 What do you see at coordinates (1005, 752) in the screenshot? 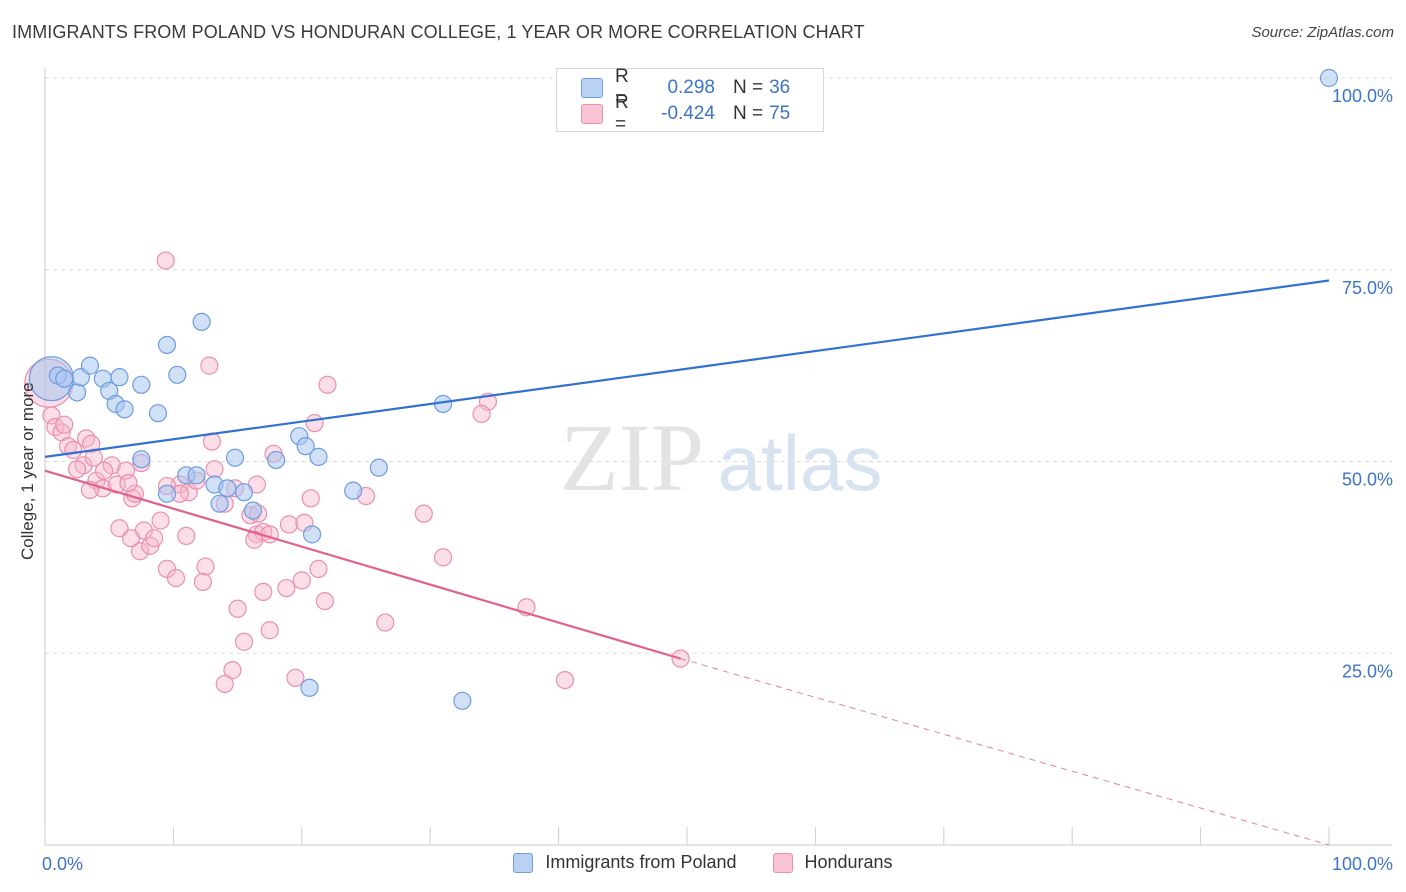
I see `hondurans-trend-extension` at bounding box center [1005, 752].